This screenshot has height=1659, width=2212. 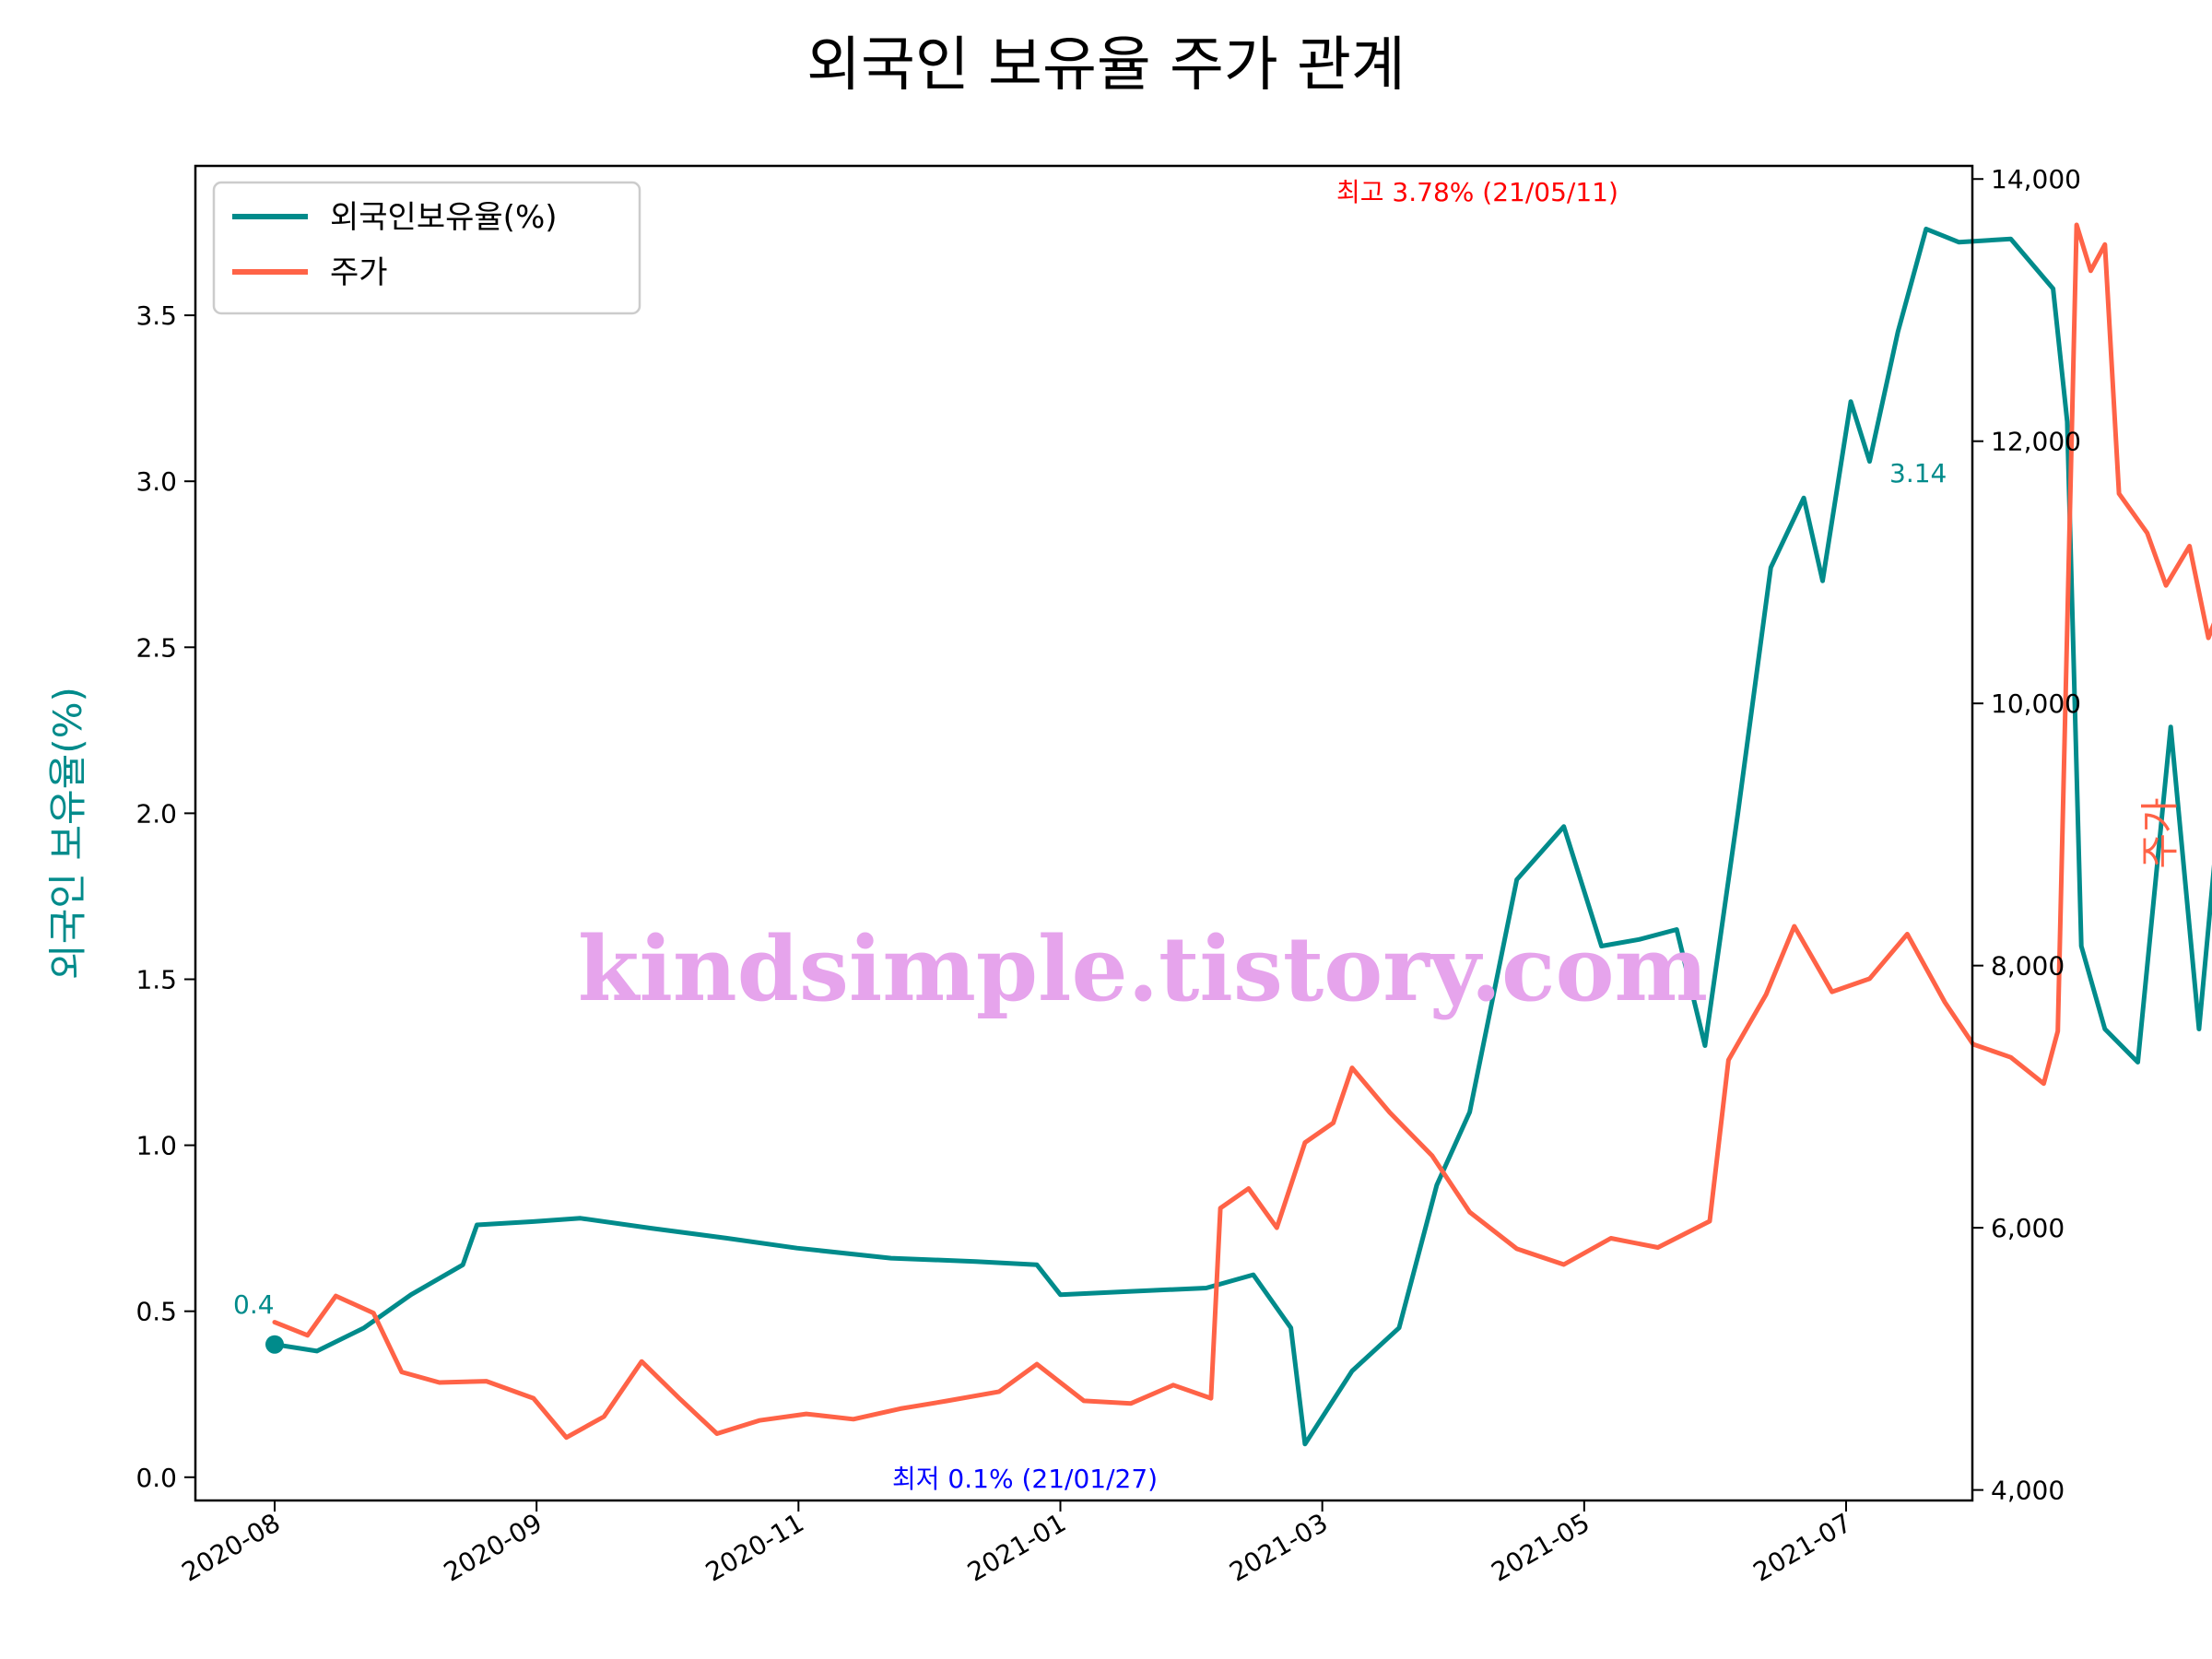 I want to click on legend: 외국인보유율(%) 주가, so click(x=426, y=248).